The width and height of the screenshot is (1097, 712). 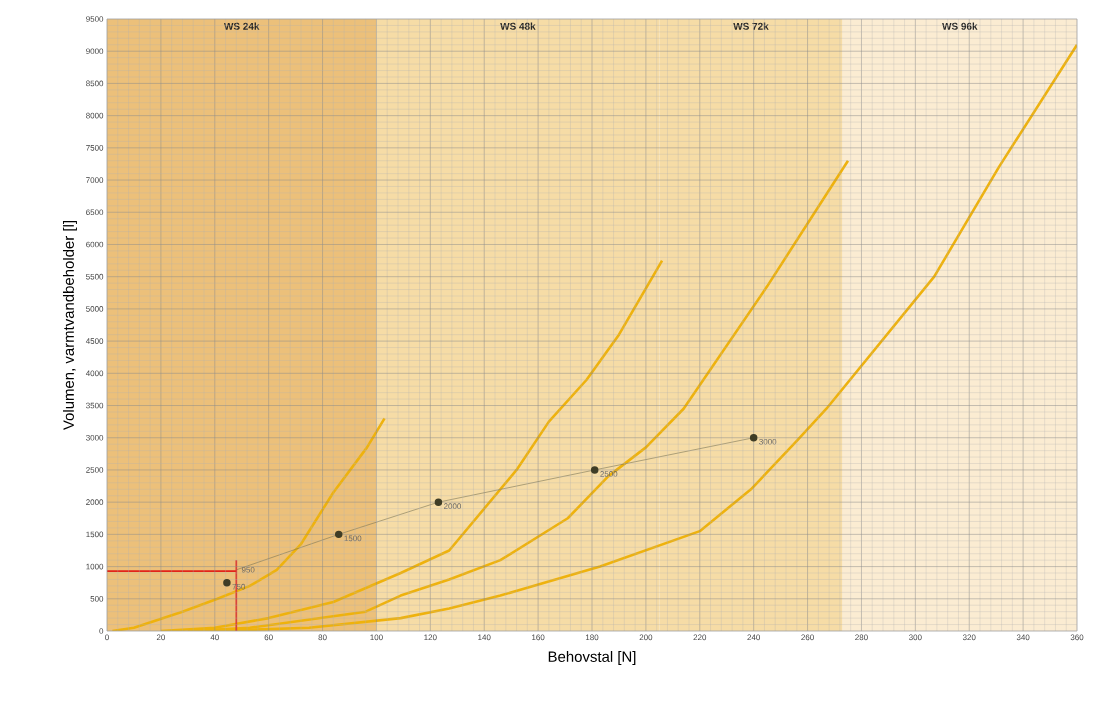 What do you see at coordinates (592, 657) in the screenshot?
I see `x-axis-title: Behovstal [N]` at bounding box center [592, 657].